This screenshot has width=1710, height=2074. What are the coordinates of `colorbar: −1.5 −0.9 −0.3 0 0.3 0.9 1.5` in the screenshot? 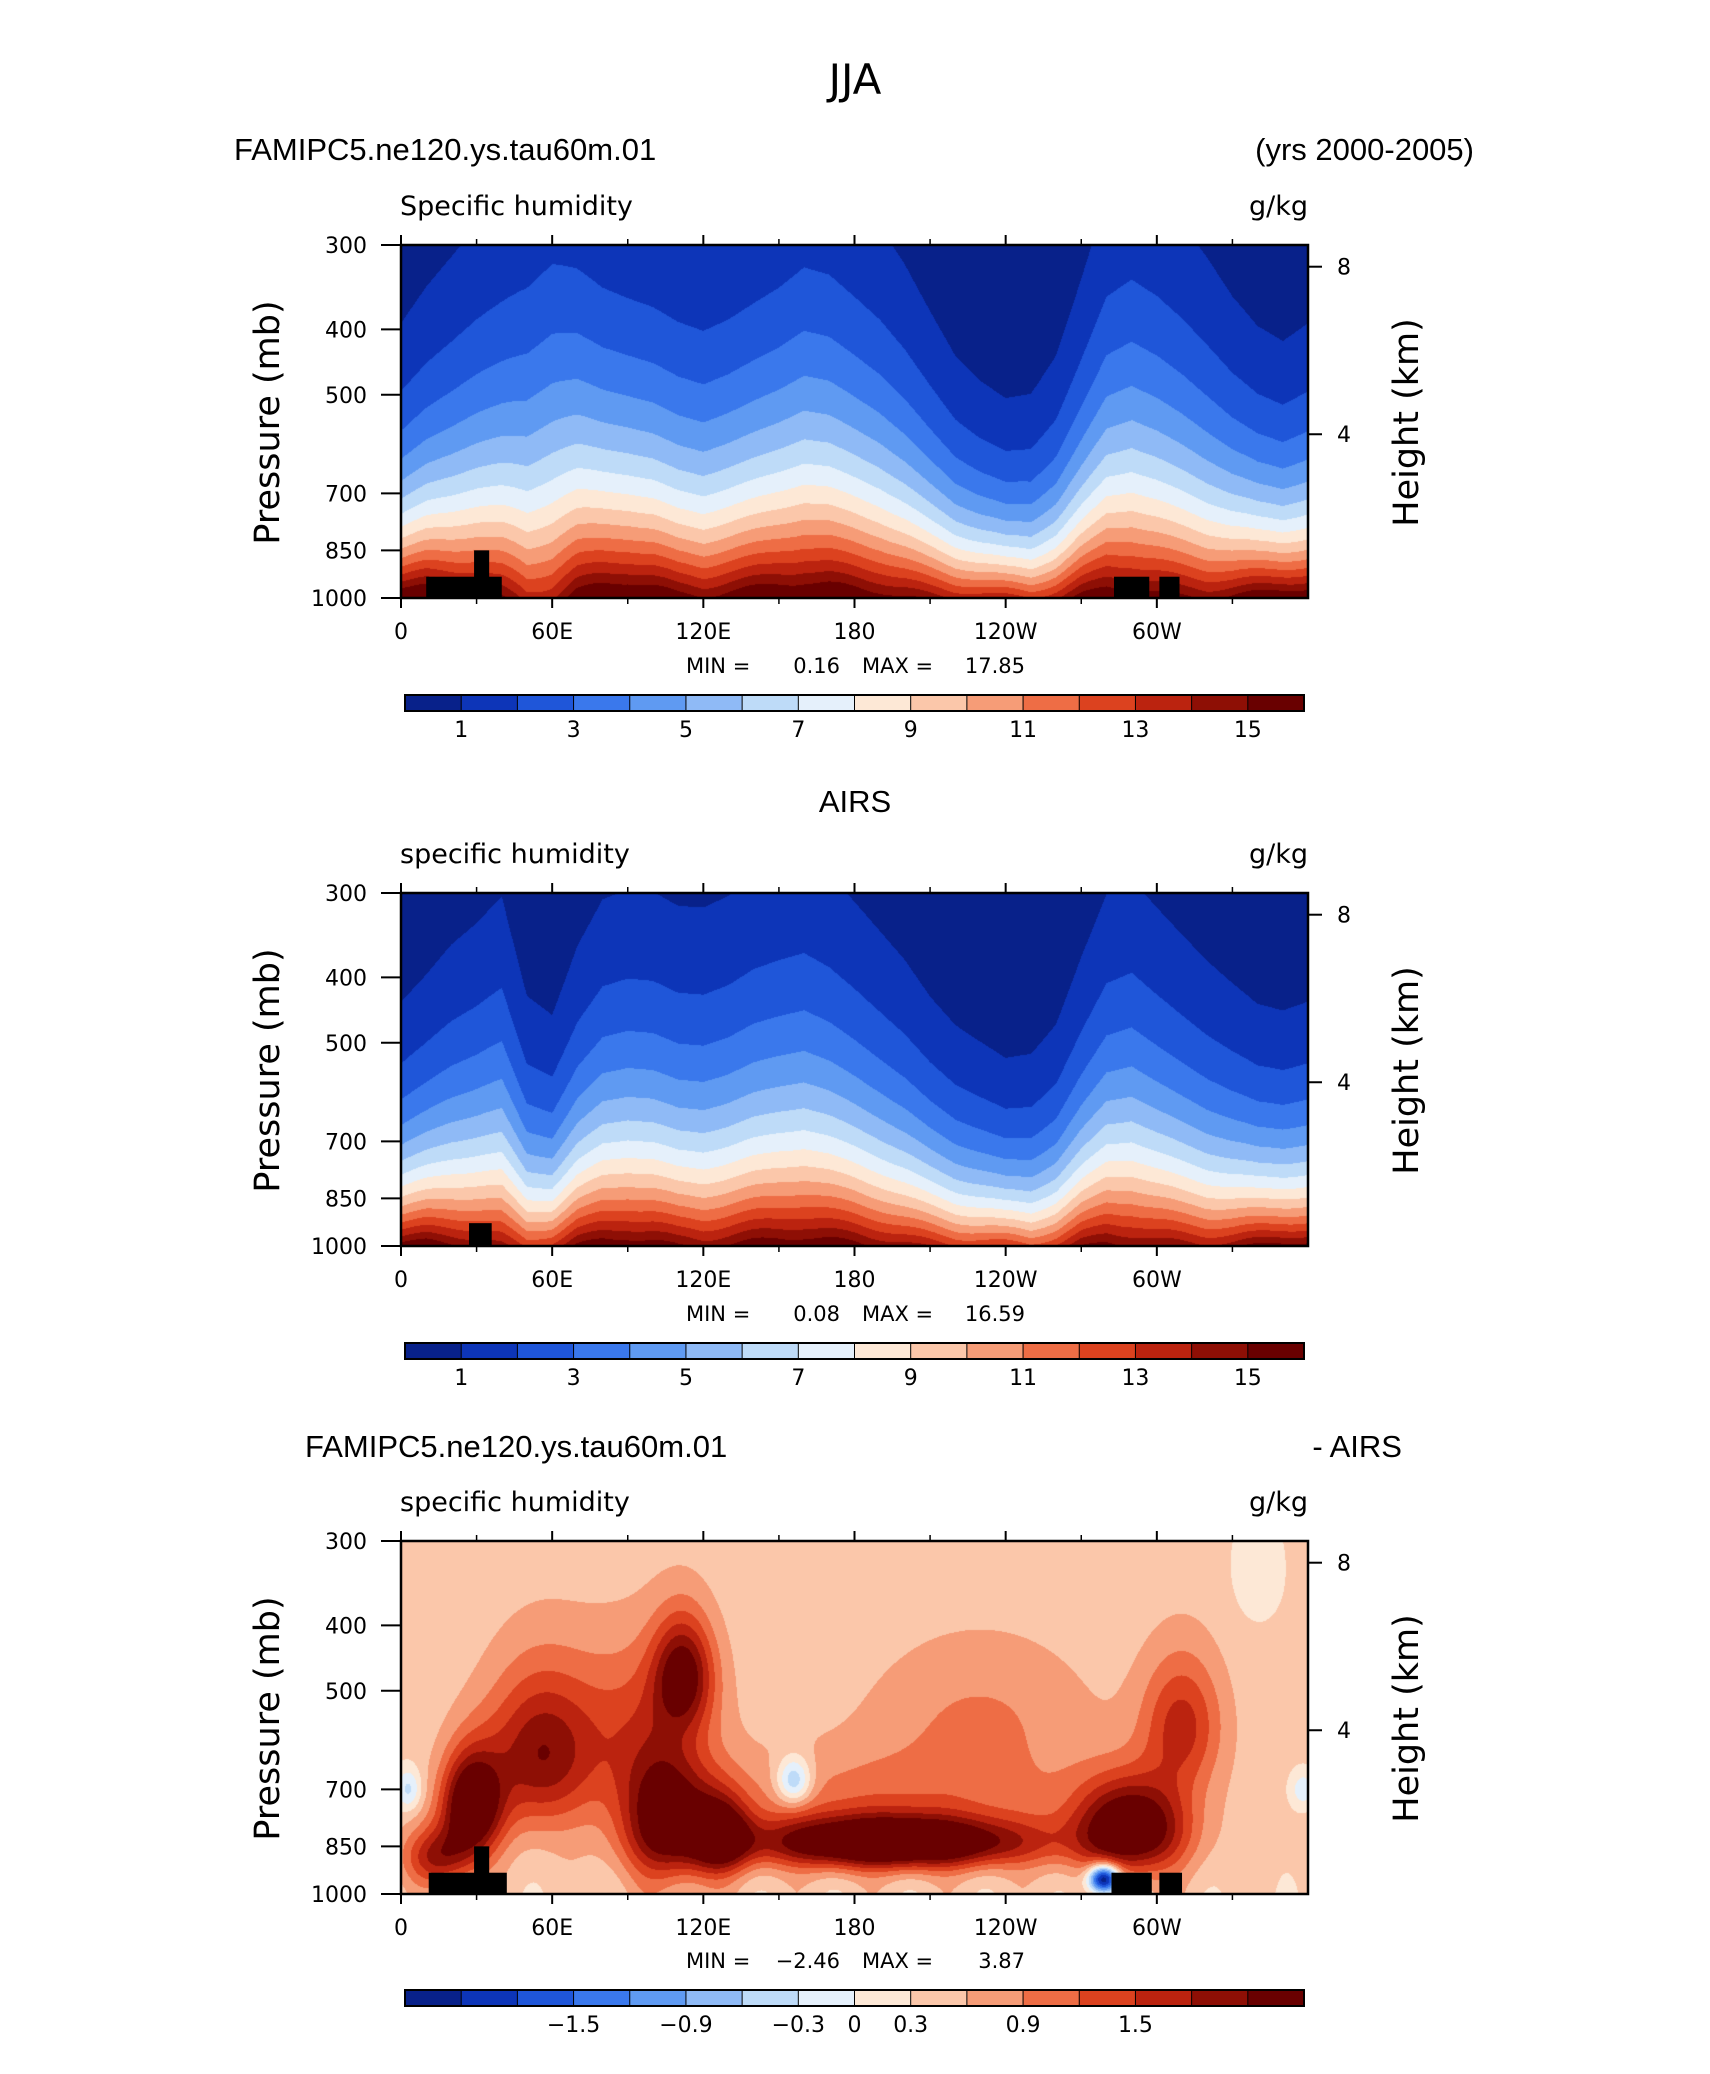 It's located at (854, 2013).